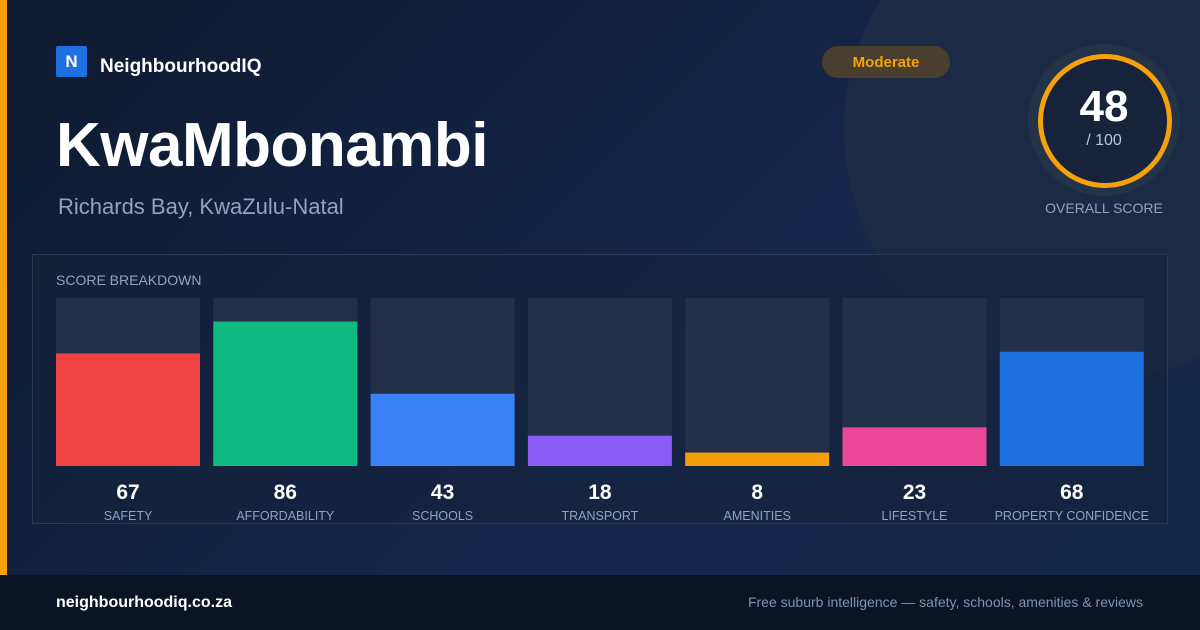  Describe the element at coordinates (201, 206) in the screenshot. I see `suburb-location: Richards Bay, KwaZulu-Natal` at that location.